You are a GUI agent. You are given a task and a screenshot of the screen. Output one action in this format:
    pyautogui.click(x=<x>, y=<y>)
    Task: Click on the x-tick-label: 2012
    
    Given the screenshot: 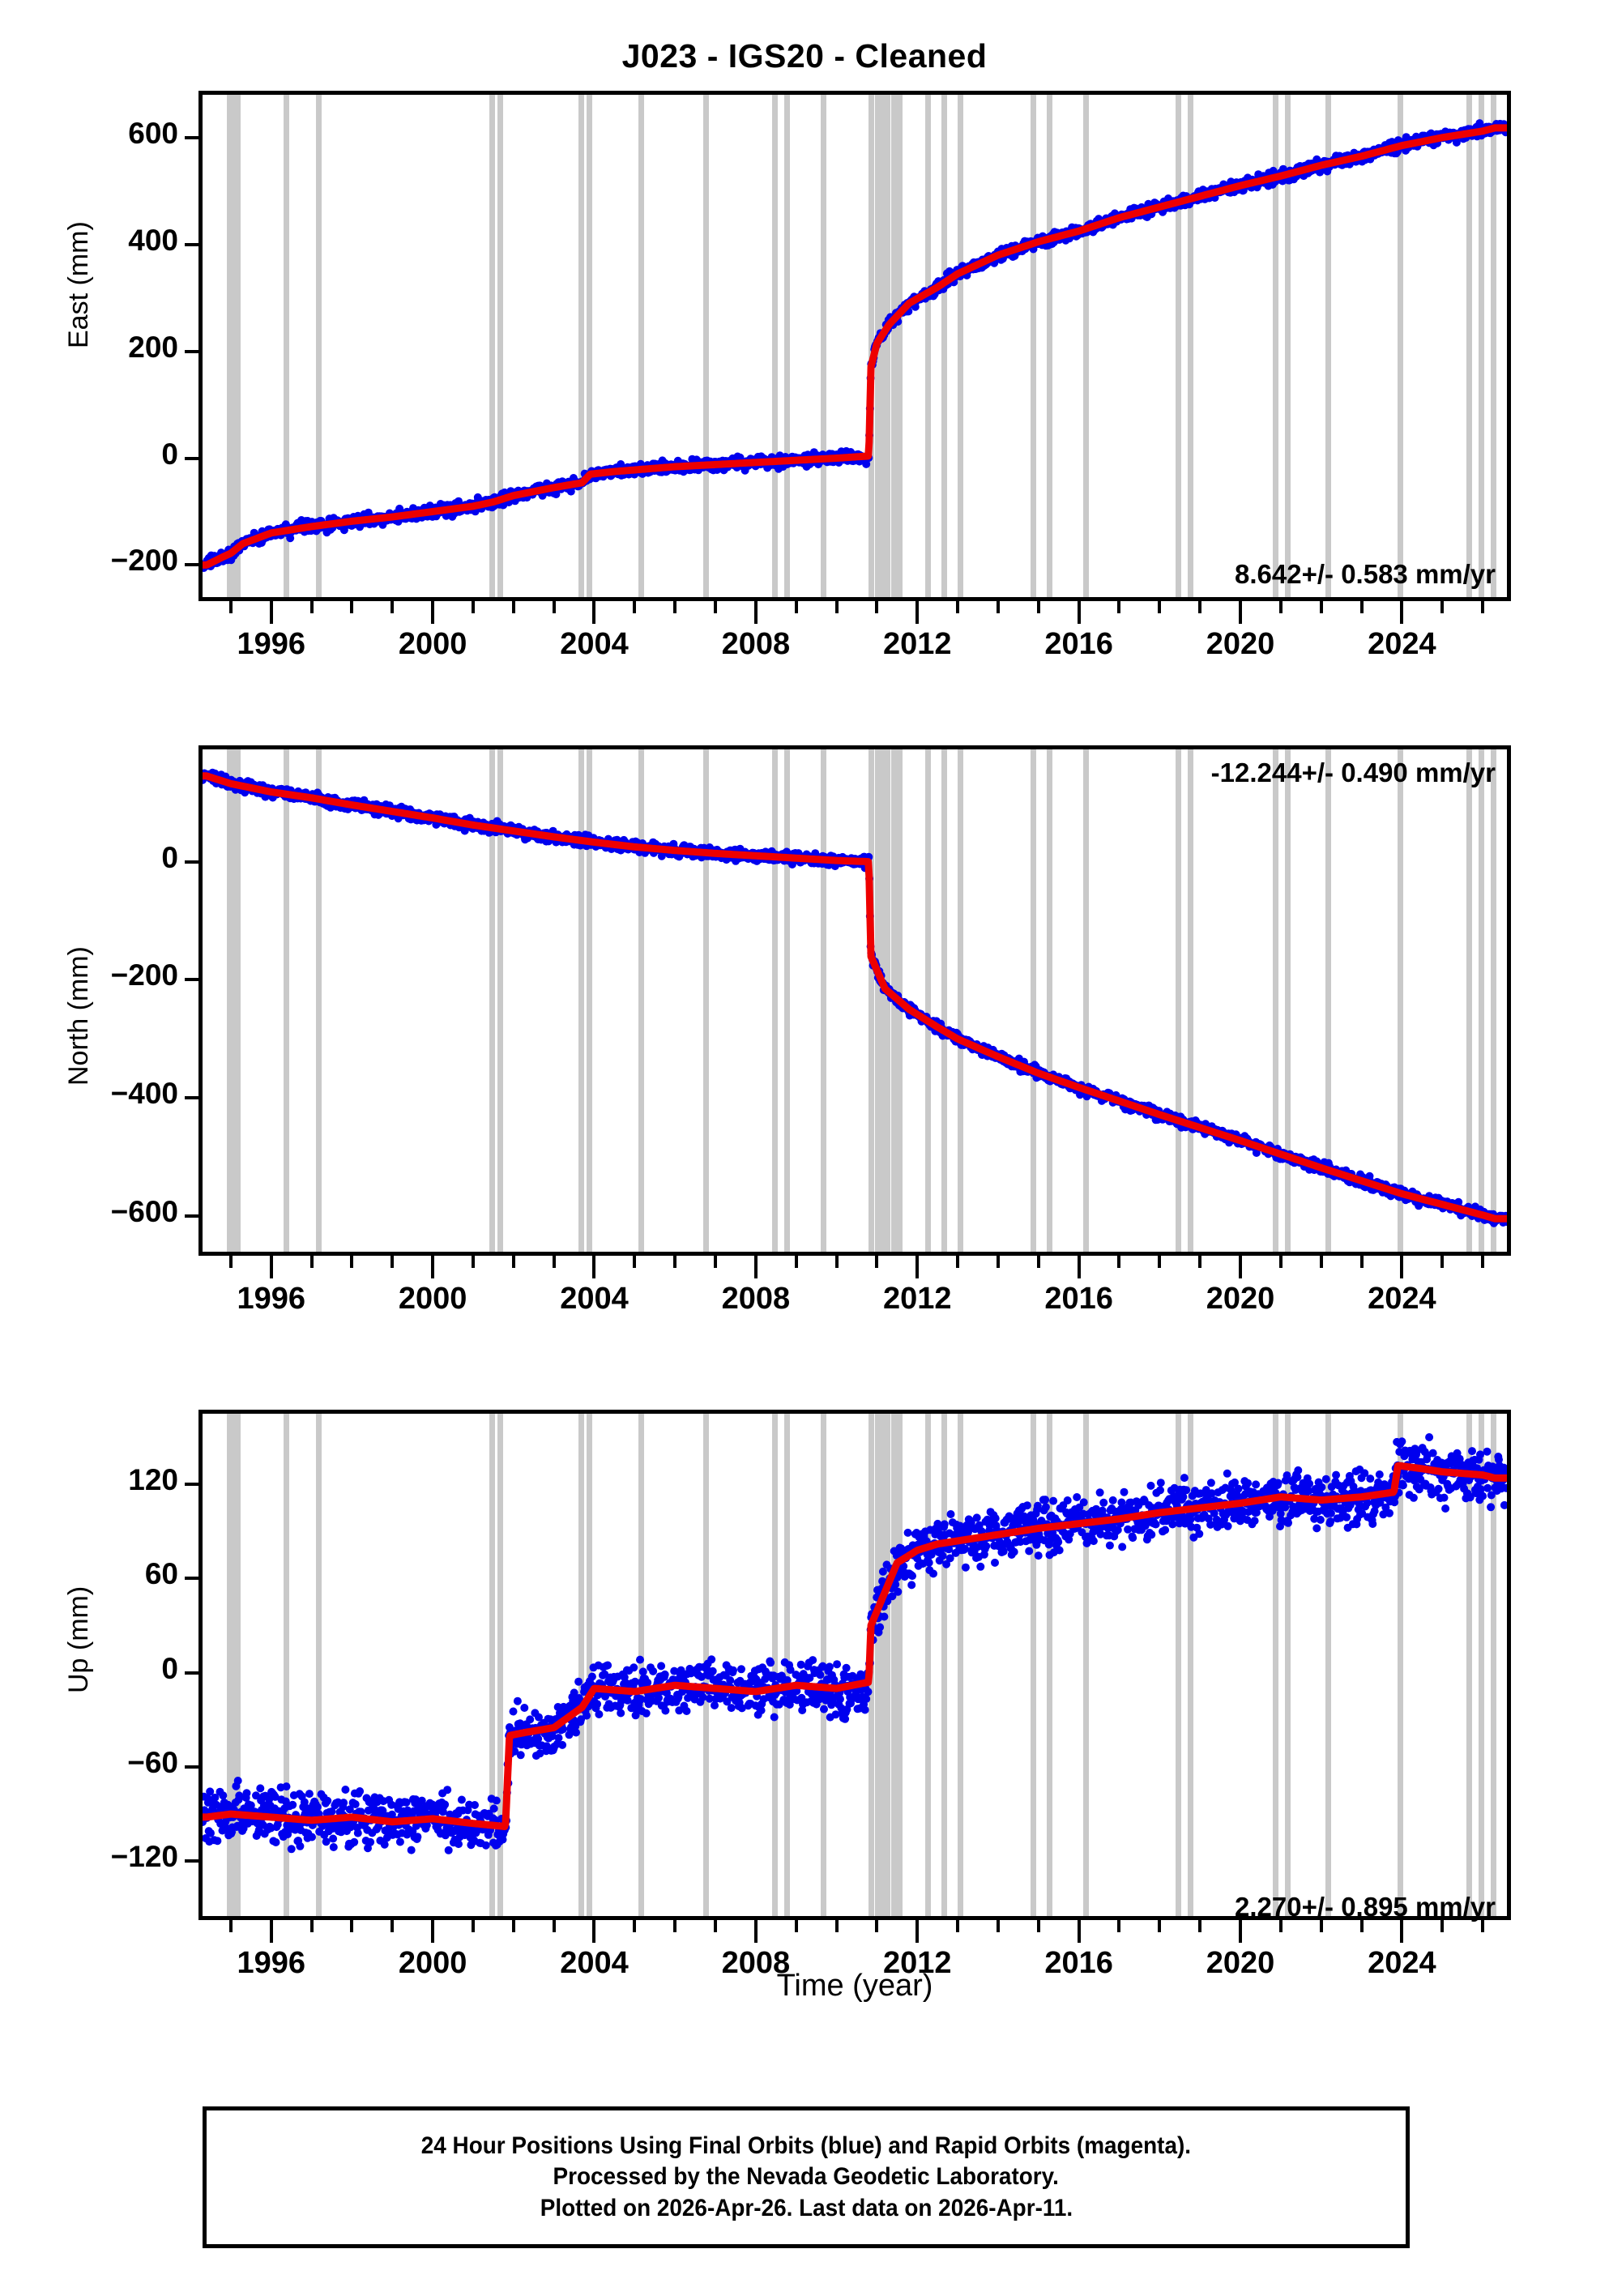 What is the action you would take?
    pyautogui.click(x=917, y=1299)
    